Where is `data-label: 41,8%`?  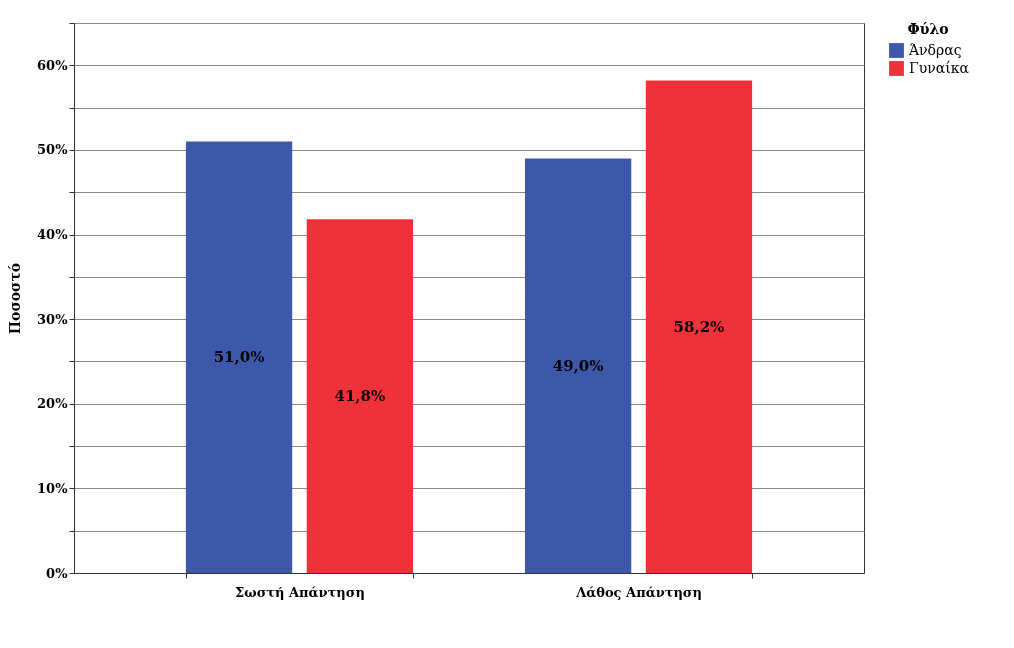 data-label: 41,8% is located at coordinates (360, 396).